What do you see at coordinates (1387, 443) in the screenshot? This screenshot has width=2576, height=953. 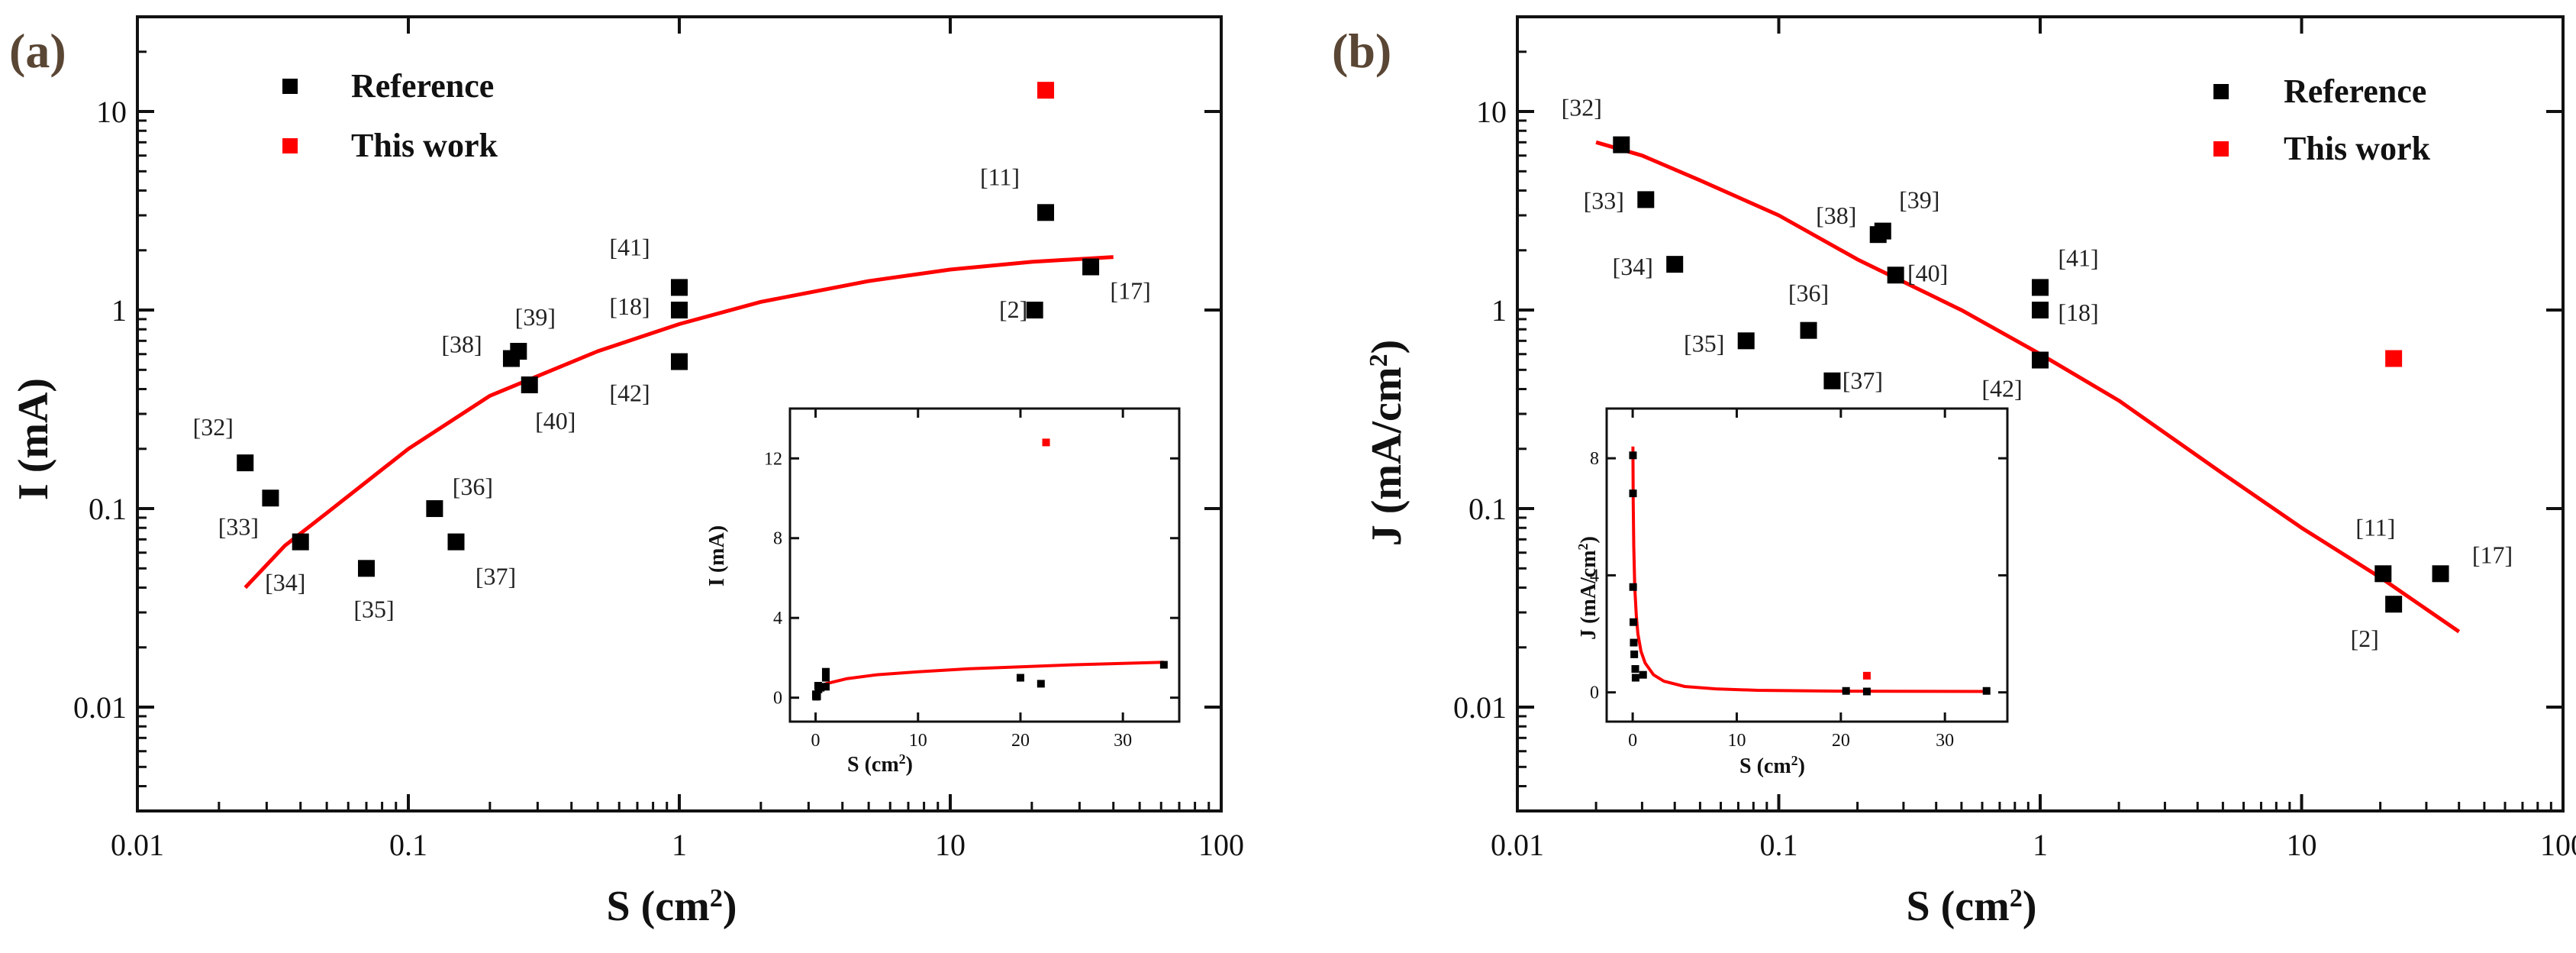 I see `panel-b-y-axis-title: J (mA/cm2)` at bounding box center [1387, 443].